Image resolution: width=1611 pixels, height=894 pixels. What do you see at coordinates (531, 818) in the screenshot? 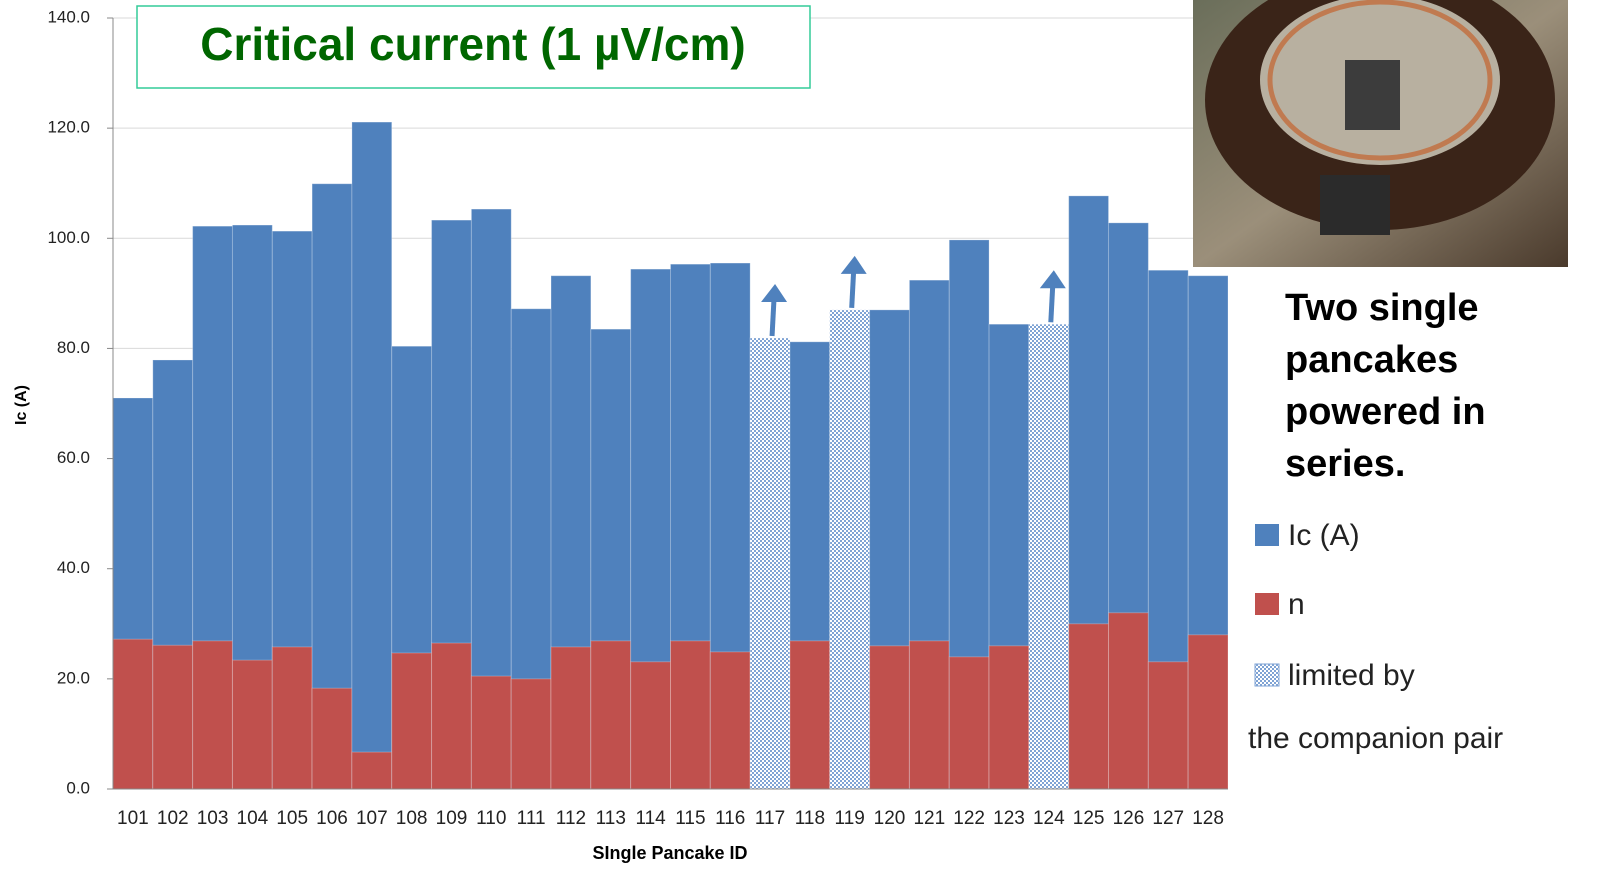
I see `x-tick-label: 111` at bounding box center [531, 818].